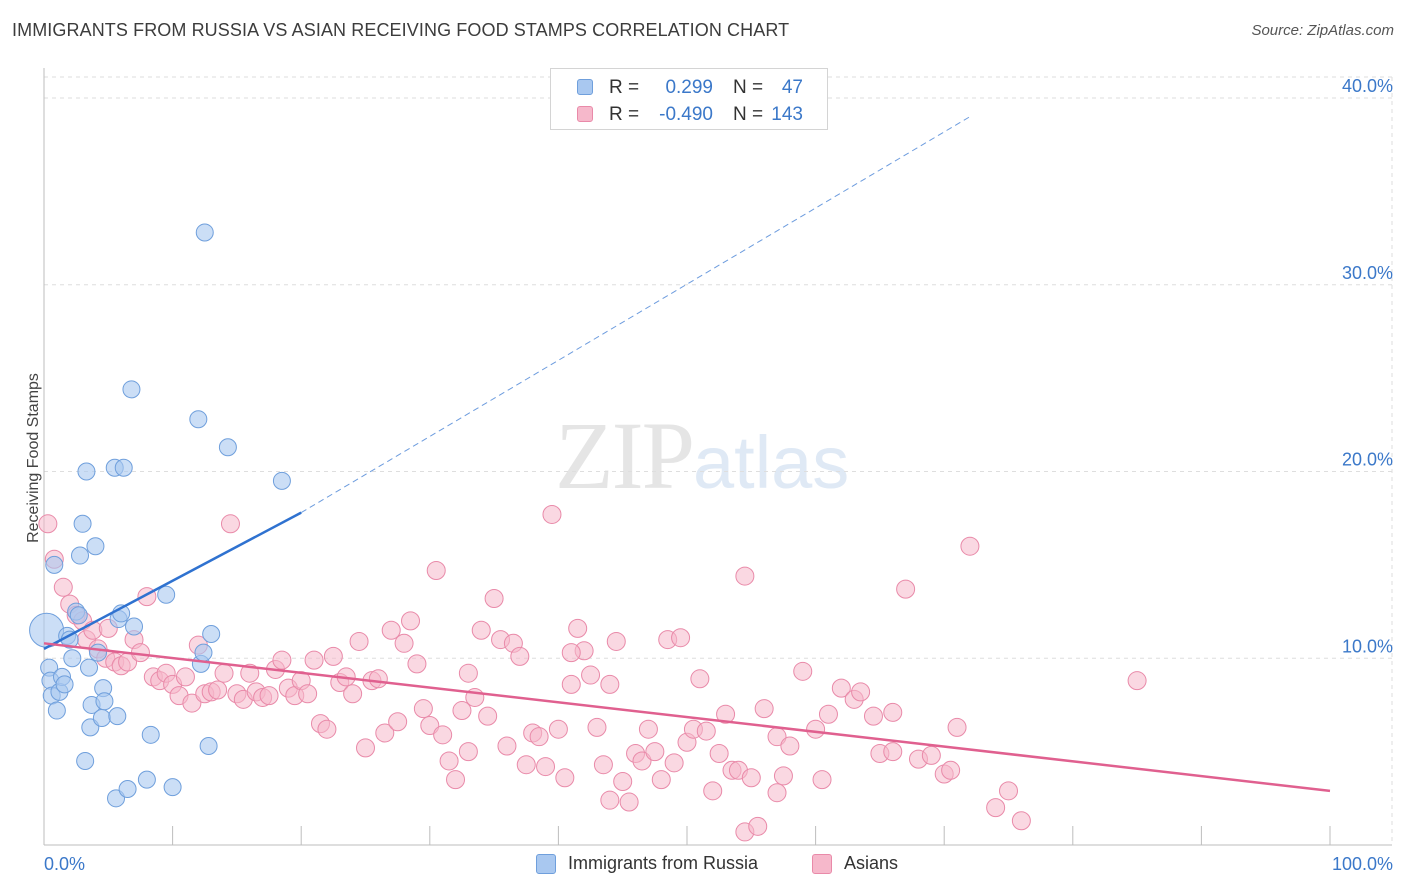 Image resolution: width=1406 pixels, height=892 pixels. I want to click on legend-russia-label: Immigrants from Russia, so click(663, 863).